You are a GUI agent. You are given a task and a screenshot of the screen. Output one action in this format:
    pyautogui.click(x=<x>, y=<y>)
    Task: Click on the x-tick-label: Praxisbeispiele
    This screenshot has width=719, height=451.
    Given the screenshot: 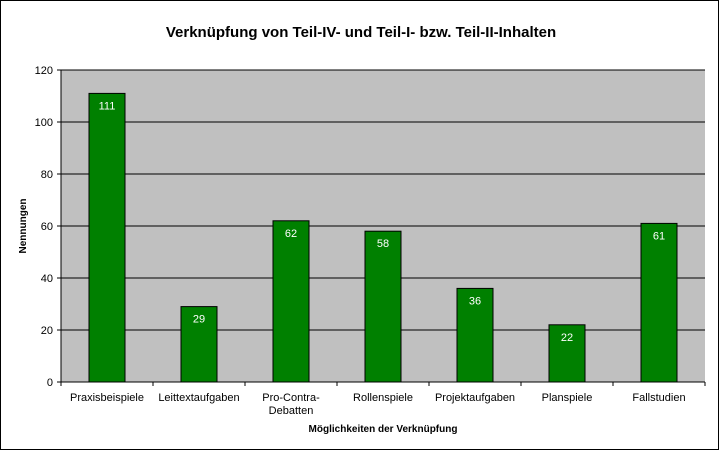 What is the action you would take?
    pyautogui.click(x=107, y=398)
    